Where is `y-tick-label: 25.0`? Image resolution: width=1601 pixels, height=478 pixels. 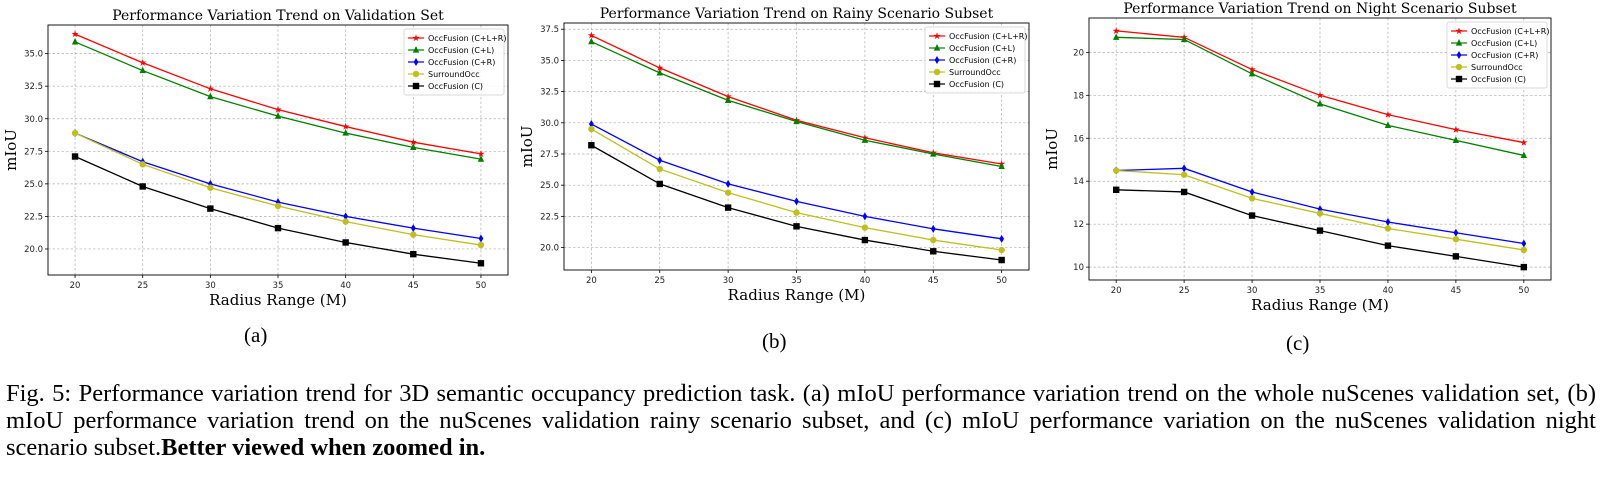 y-tick-label: 25.0 is located at coordinates (33, 185).